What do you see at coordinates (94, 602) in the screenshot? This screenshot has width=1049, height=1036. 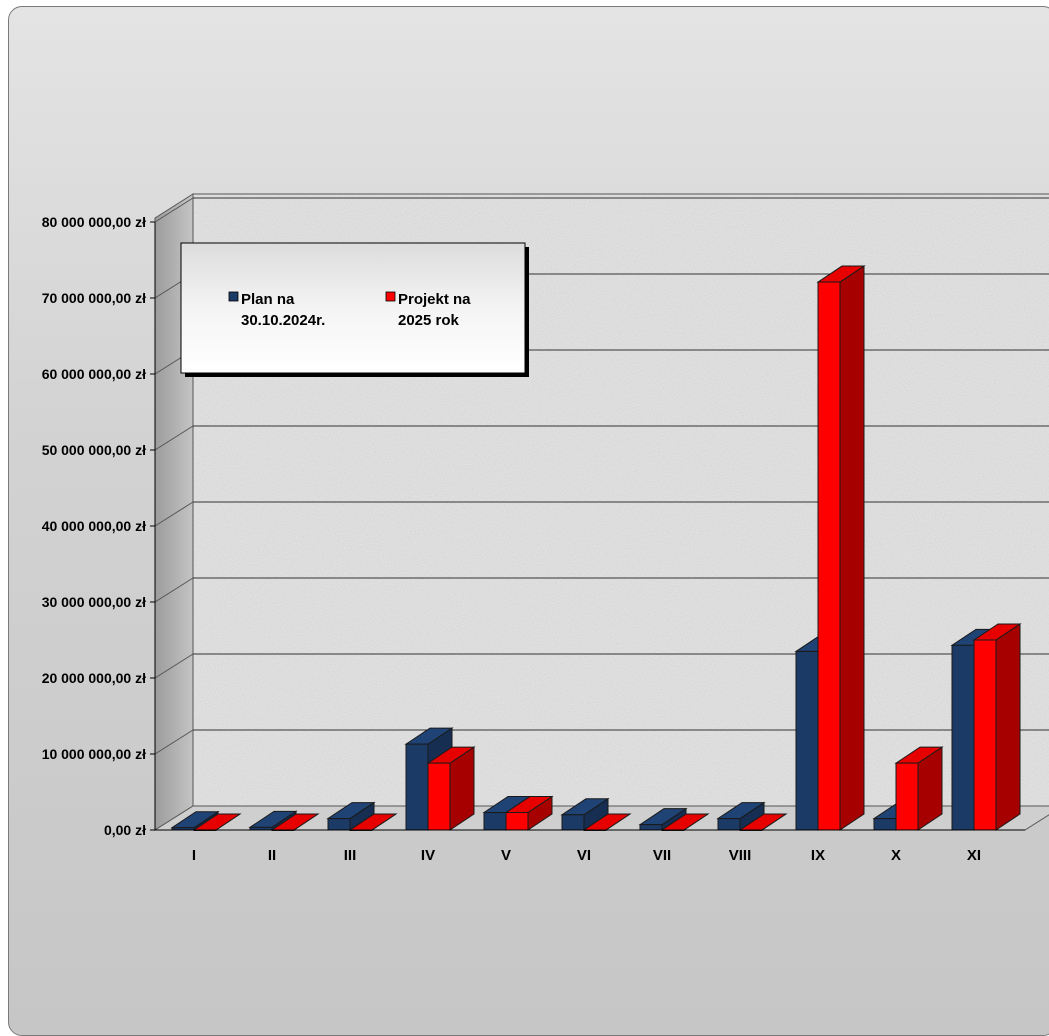 I see `y-tick-label: 30 000 000,00 zł` at bounding box center [94, 602].